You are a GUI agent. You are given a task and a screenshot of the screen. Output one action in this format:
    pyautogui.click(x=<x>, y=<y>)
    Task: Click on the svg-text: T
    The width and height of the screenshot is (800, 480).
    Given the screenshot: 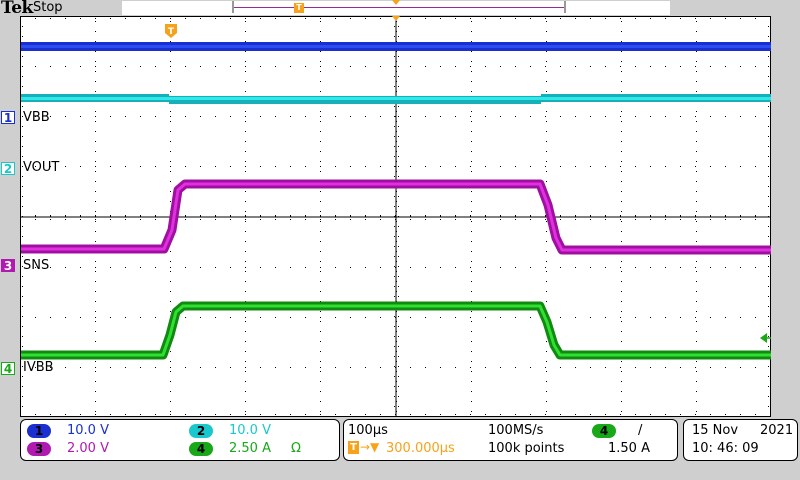 What is the action you would take?
    pyautogui.click(x=171, y=32)
    